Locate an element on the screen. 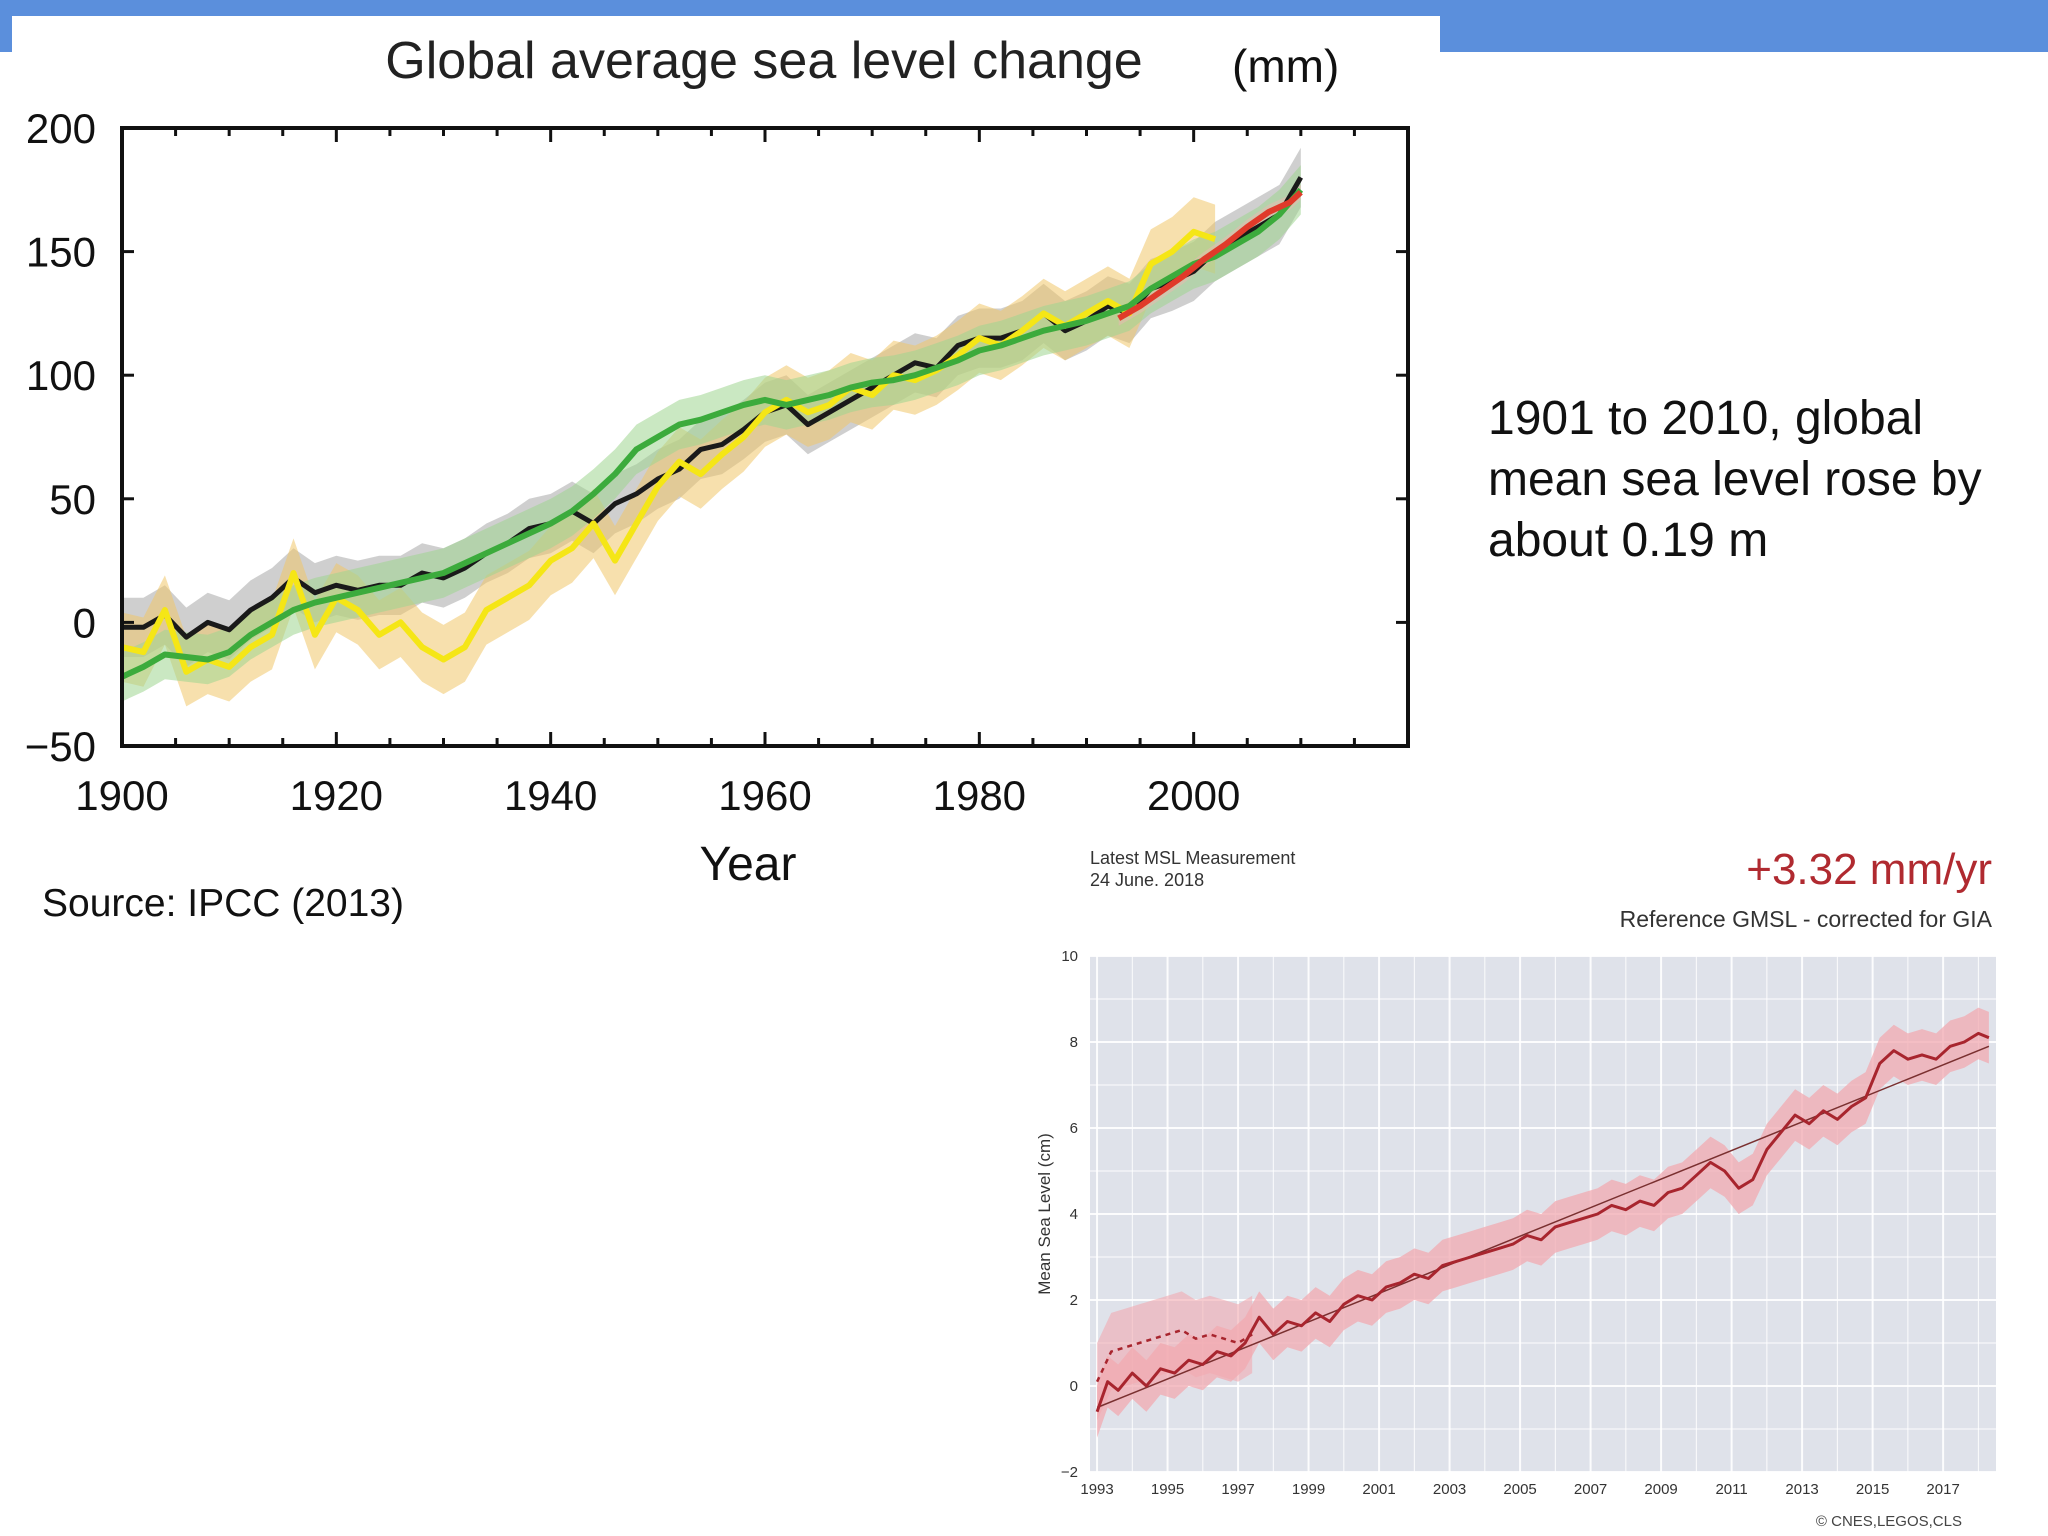 This screenshot has width=2048, height=1536. chart2-y-tick-label: 10 is located at coordinates (1069, 956).